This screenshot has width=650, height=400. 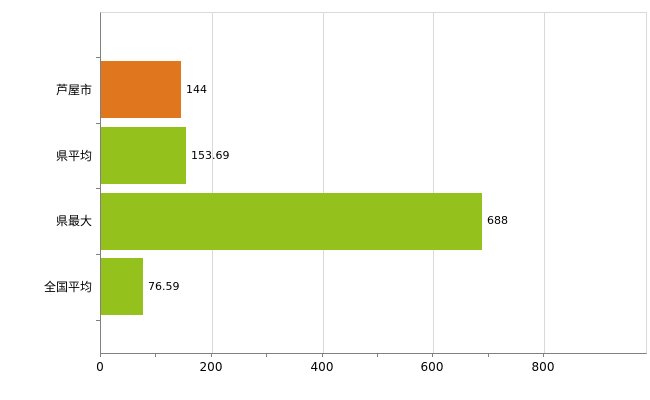 What do you see at coordinates (73, 156) in the screenshot?
I see `category-label: 県平均` at bounding box center [73, 156].